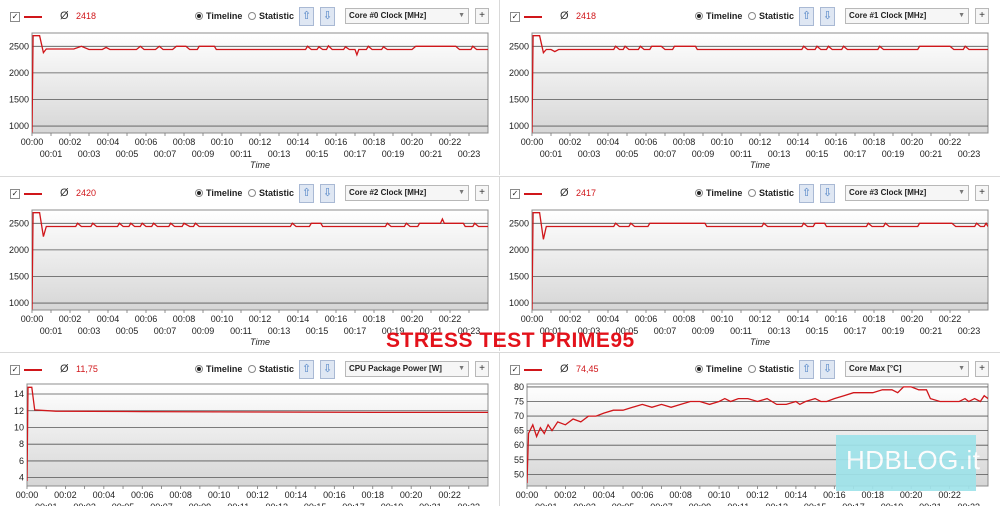 This screenshot has height=506, width=1000. What do you see at coordinates (393, 154) in the screenshot?
I see `x-tick-label: 00:19` at bounding box center [393, 154].